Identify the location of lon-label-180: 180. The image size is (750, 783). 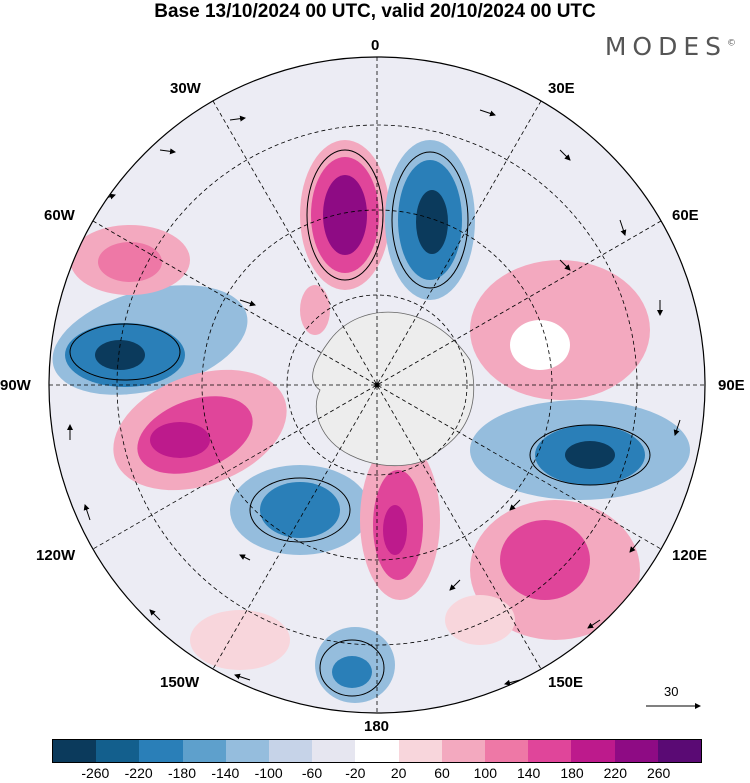
(377, 726).